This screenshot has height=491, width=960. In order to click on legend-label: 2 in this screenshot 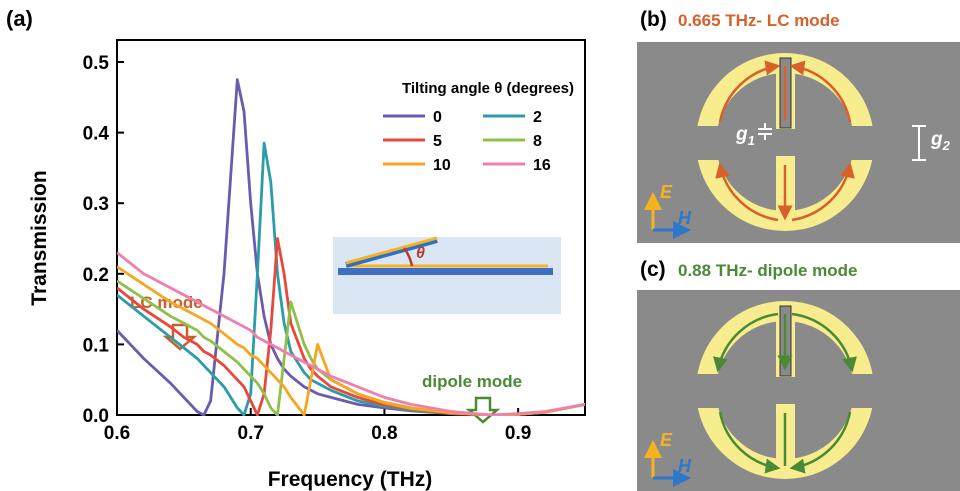, I will do `click(537, 117)`.